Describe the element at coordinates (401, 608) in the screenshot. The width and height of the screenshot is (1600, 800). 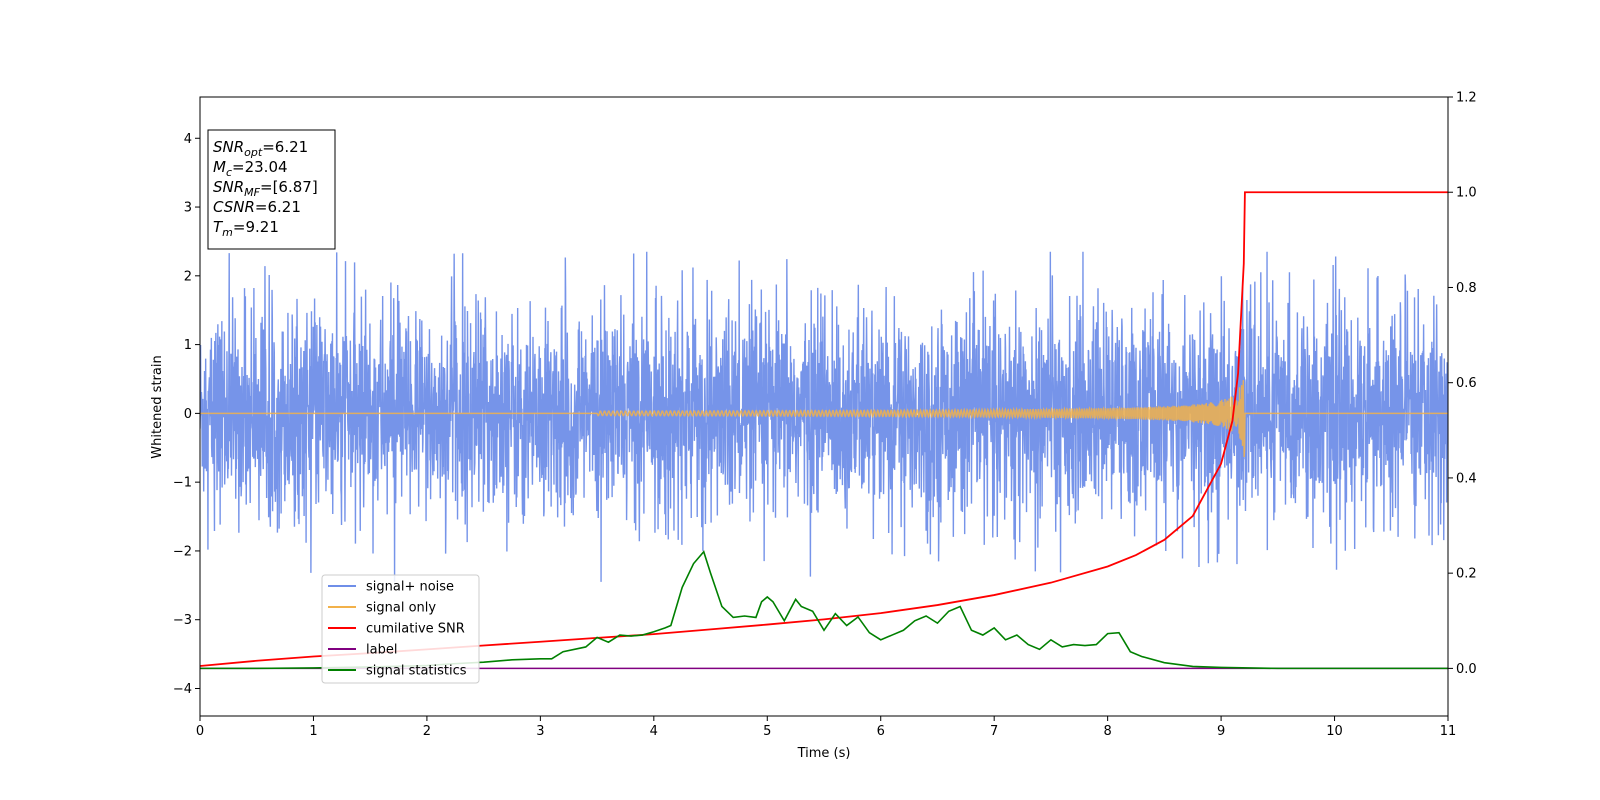
I see `legend-label: signal only` at that location.